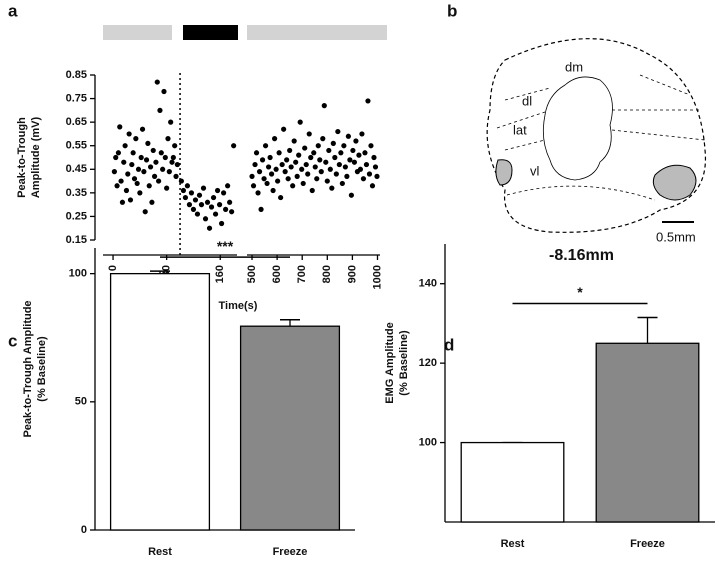  Describe the element at coordinates (220, 274) in the screenshot. I see `x-tick-label: 160` at that location.